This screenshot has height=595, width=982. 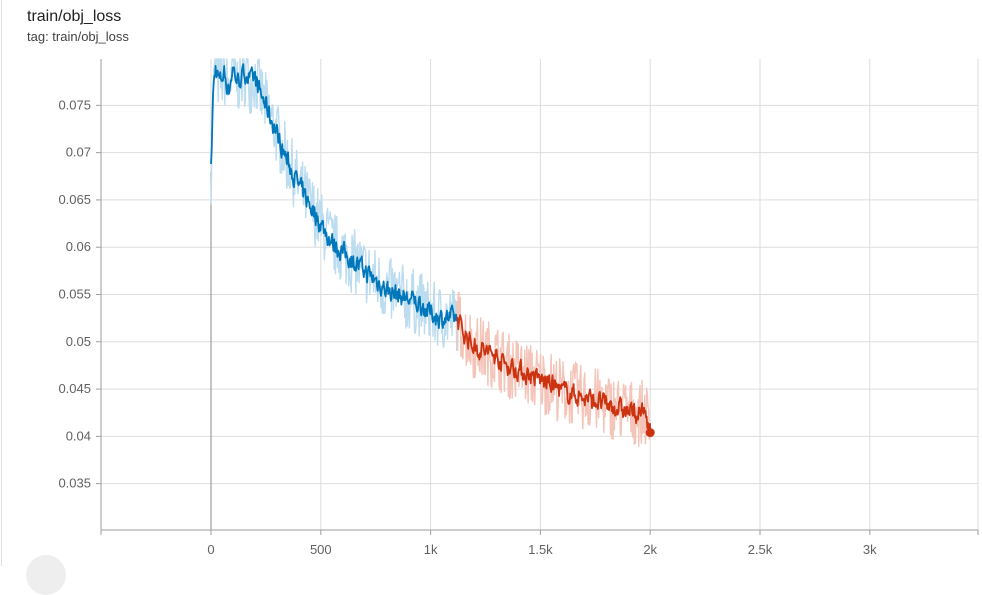 I want to click on series-2-end-point, so click(x=650, y=433).